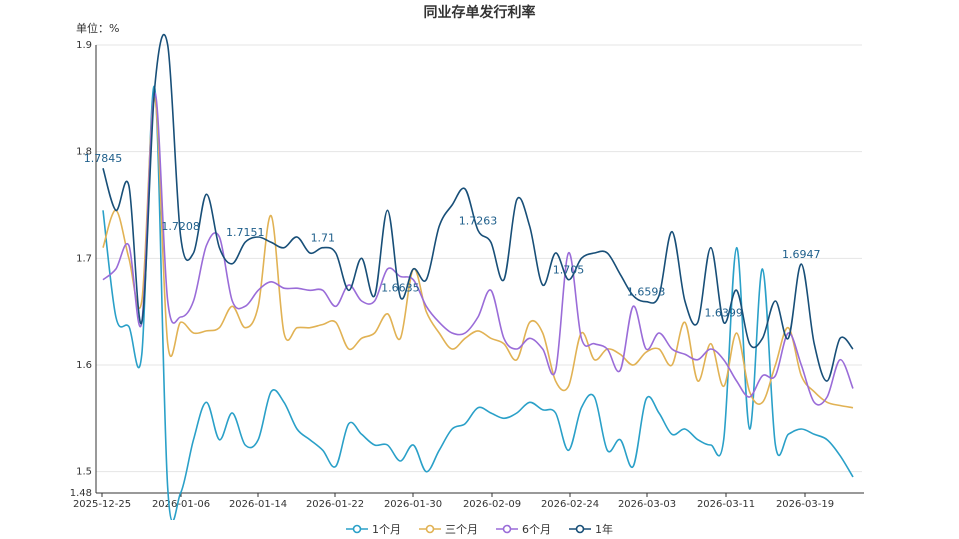  Describe the element at coordinates (84, 365) in the screenshot. I see `y-tick-label: 1.6` at that location.